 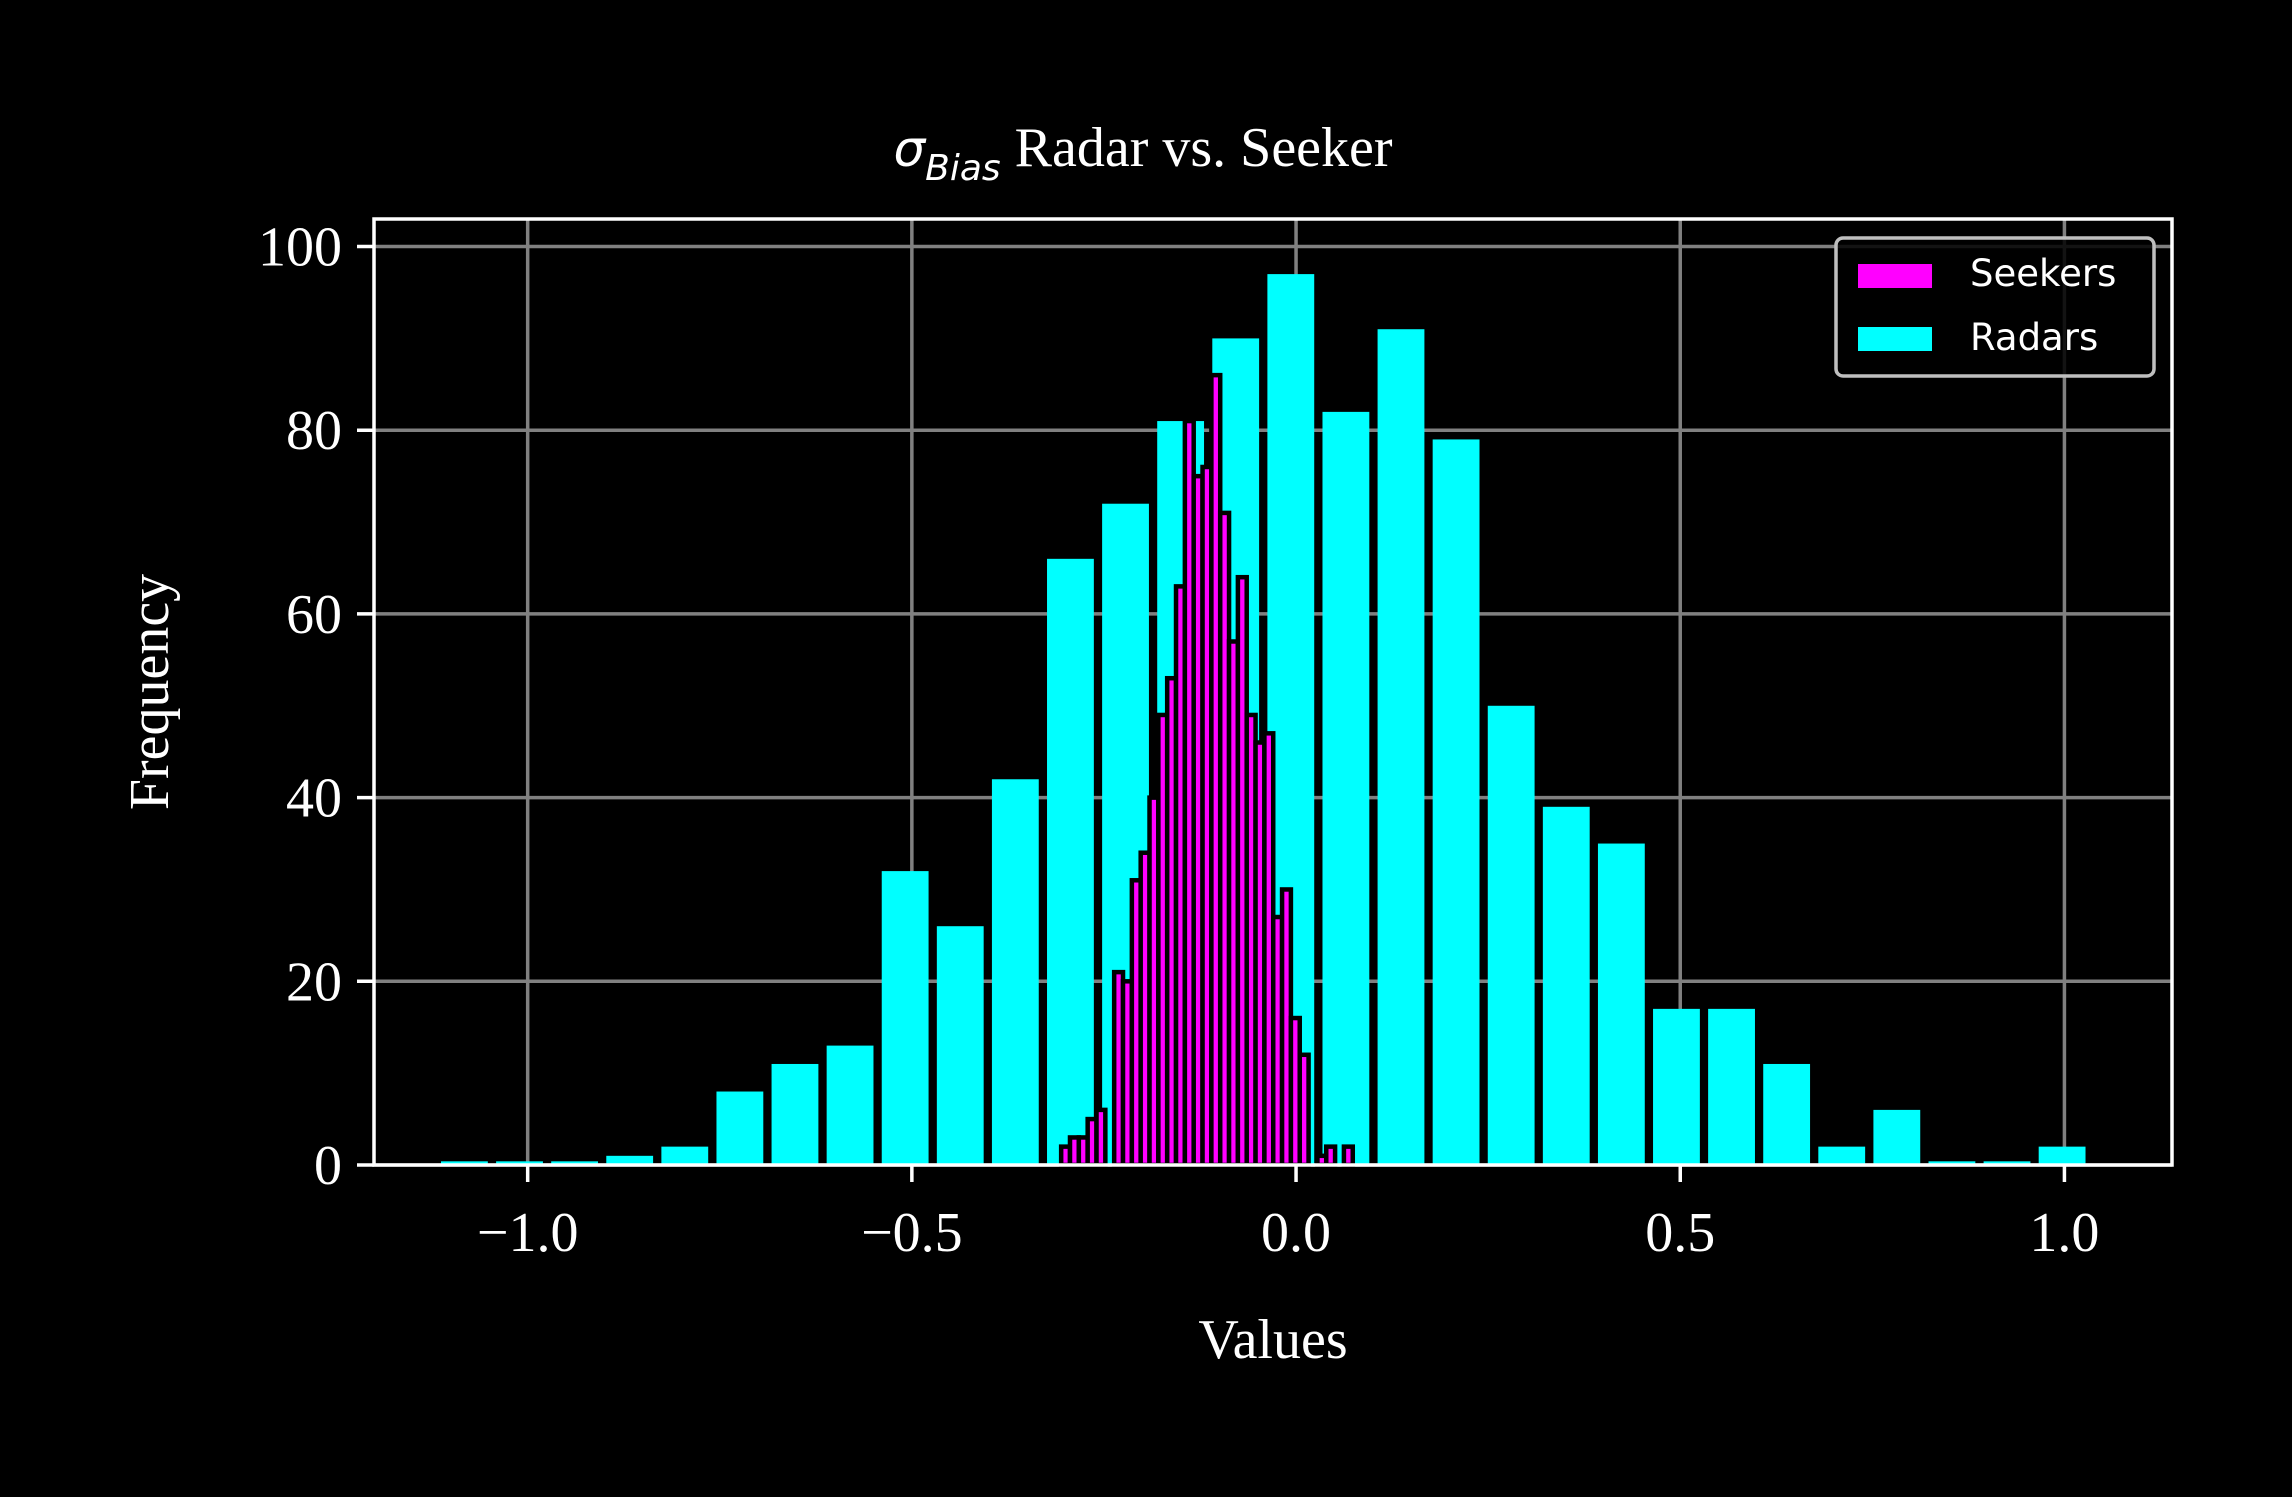 What do you see at coordinates (1272, 1340) in the screenshot?
I see `x-axis-label: Values` at bounding box center [1272, 1340].